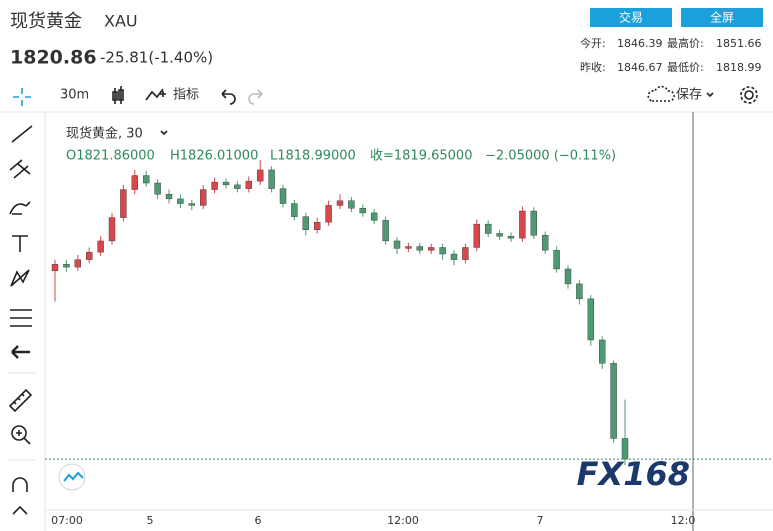 The height and width of the screenshot is (531, 773). I want to click on x-tick-label: 12:0, so click(683, 520).